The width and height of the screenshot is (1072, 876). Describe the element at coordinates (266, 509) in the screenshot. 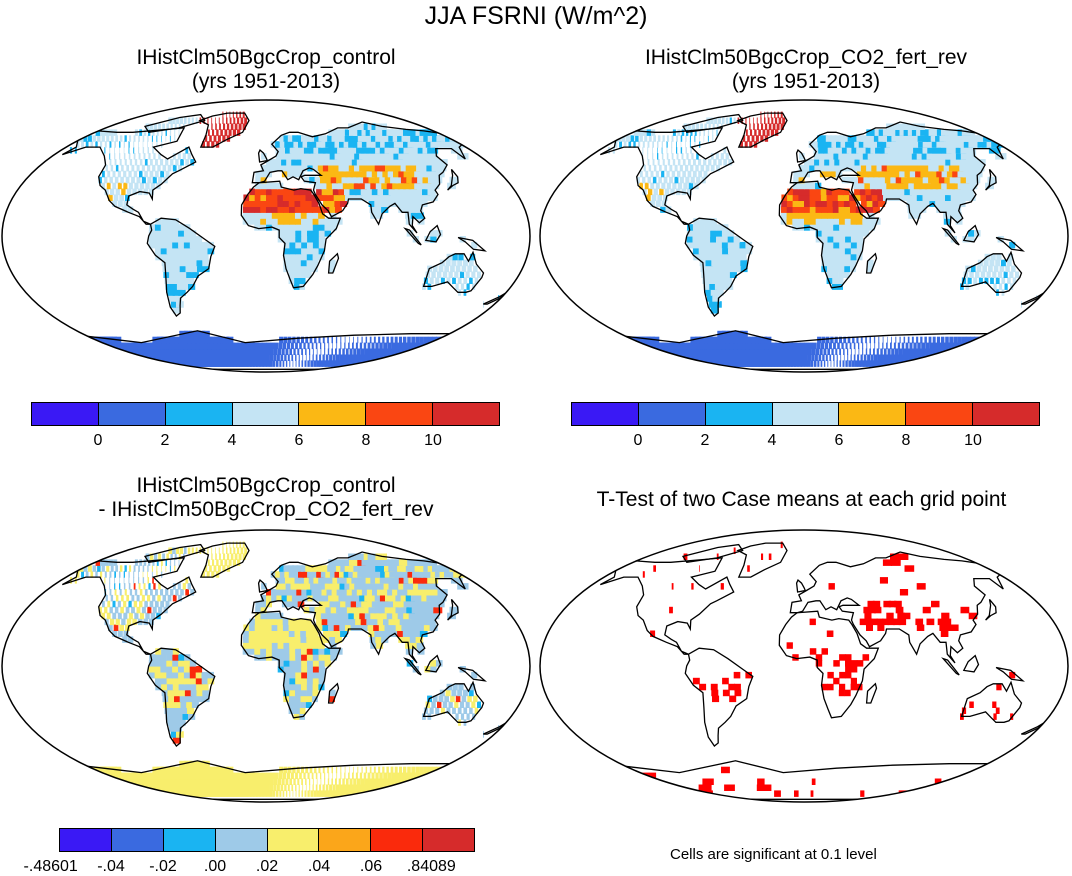

I see `panel-title-diff-line2: - IHistClm50BgcCrop_CO2_fert_rev` at that location.